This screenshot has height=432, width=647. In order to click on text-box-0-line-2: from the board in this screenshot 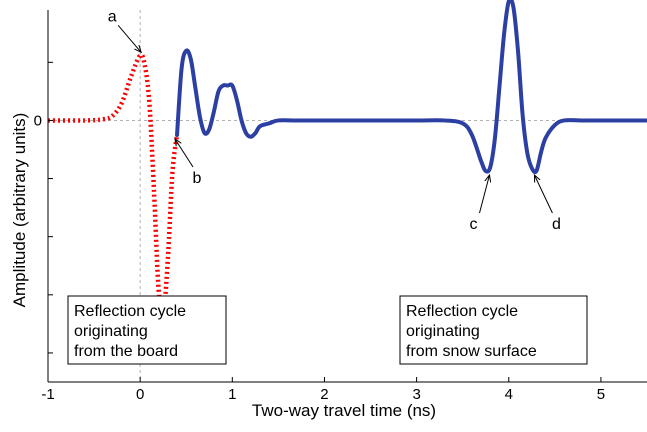, I will do `click(126, 351)`.